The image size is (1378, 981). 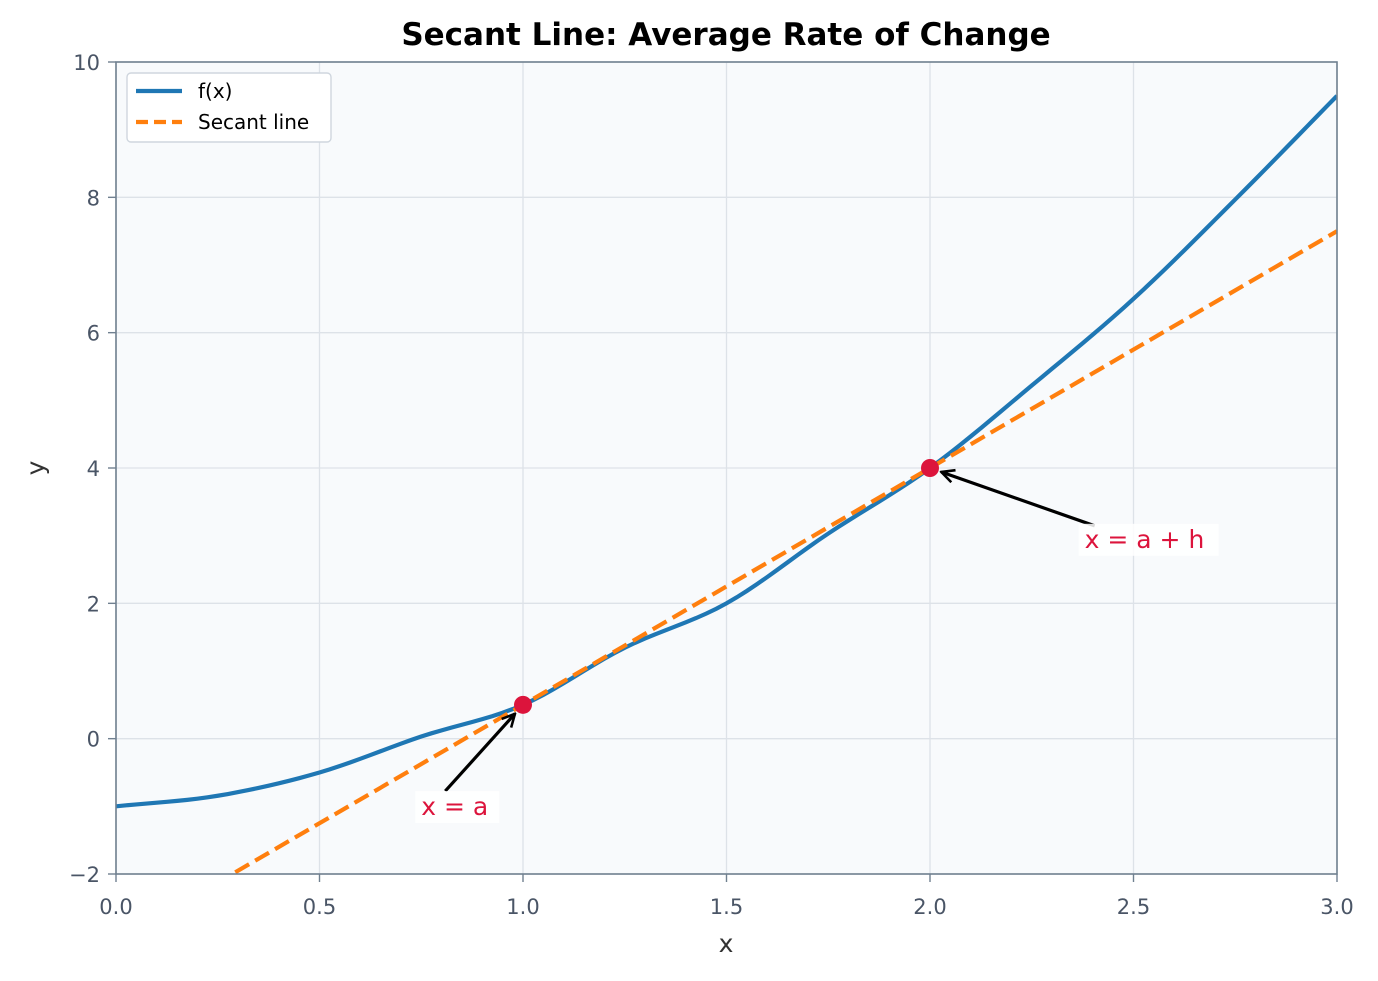 I want to click on x-axis-label: x, so click(x=726, y=943).